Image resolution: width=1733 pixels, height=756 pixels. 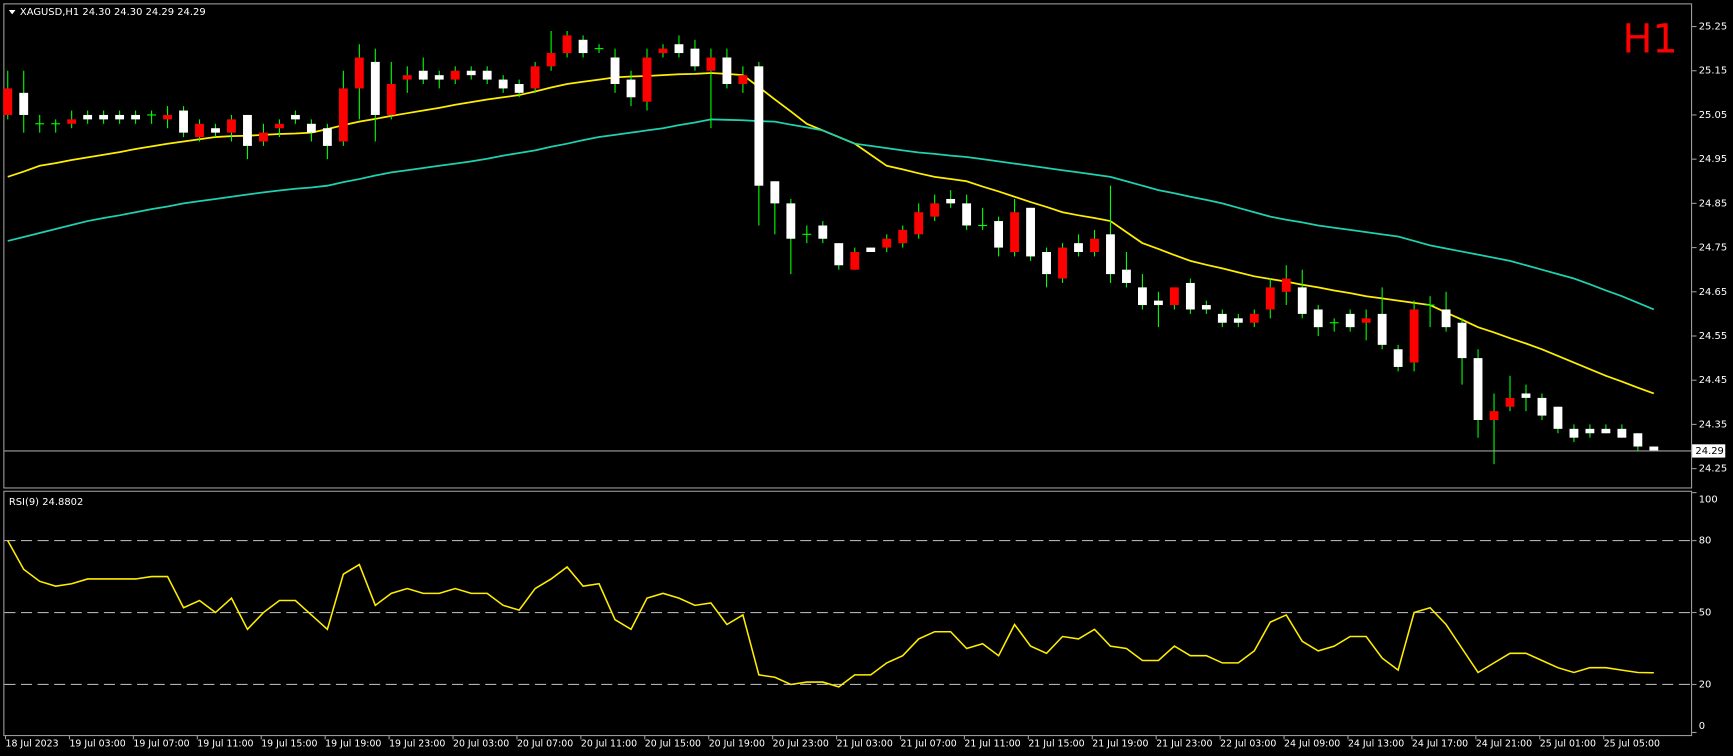 I want to click on x-tick-label: 21 Jul 19:00, so click(x=1120, y=743).